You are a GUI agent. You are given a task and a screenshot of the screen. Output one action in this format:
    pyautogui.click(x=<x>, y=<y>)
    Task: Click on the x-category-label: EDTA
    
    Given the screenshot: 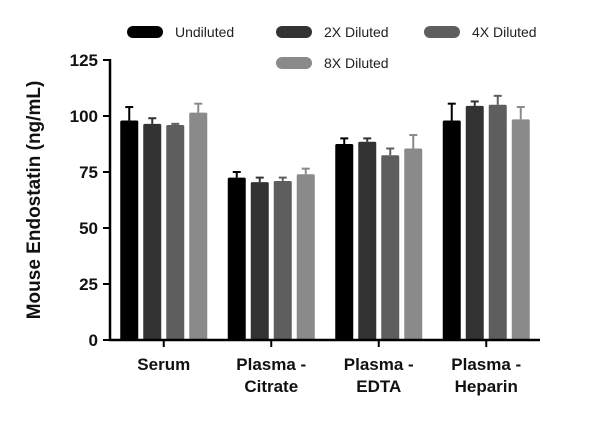 What is the action you would take?
    pyautogui.click(x=378, y=386)
    